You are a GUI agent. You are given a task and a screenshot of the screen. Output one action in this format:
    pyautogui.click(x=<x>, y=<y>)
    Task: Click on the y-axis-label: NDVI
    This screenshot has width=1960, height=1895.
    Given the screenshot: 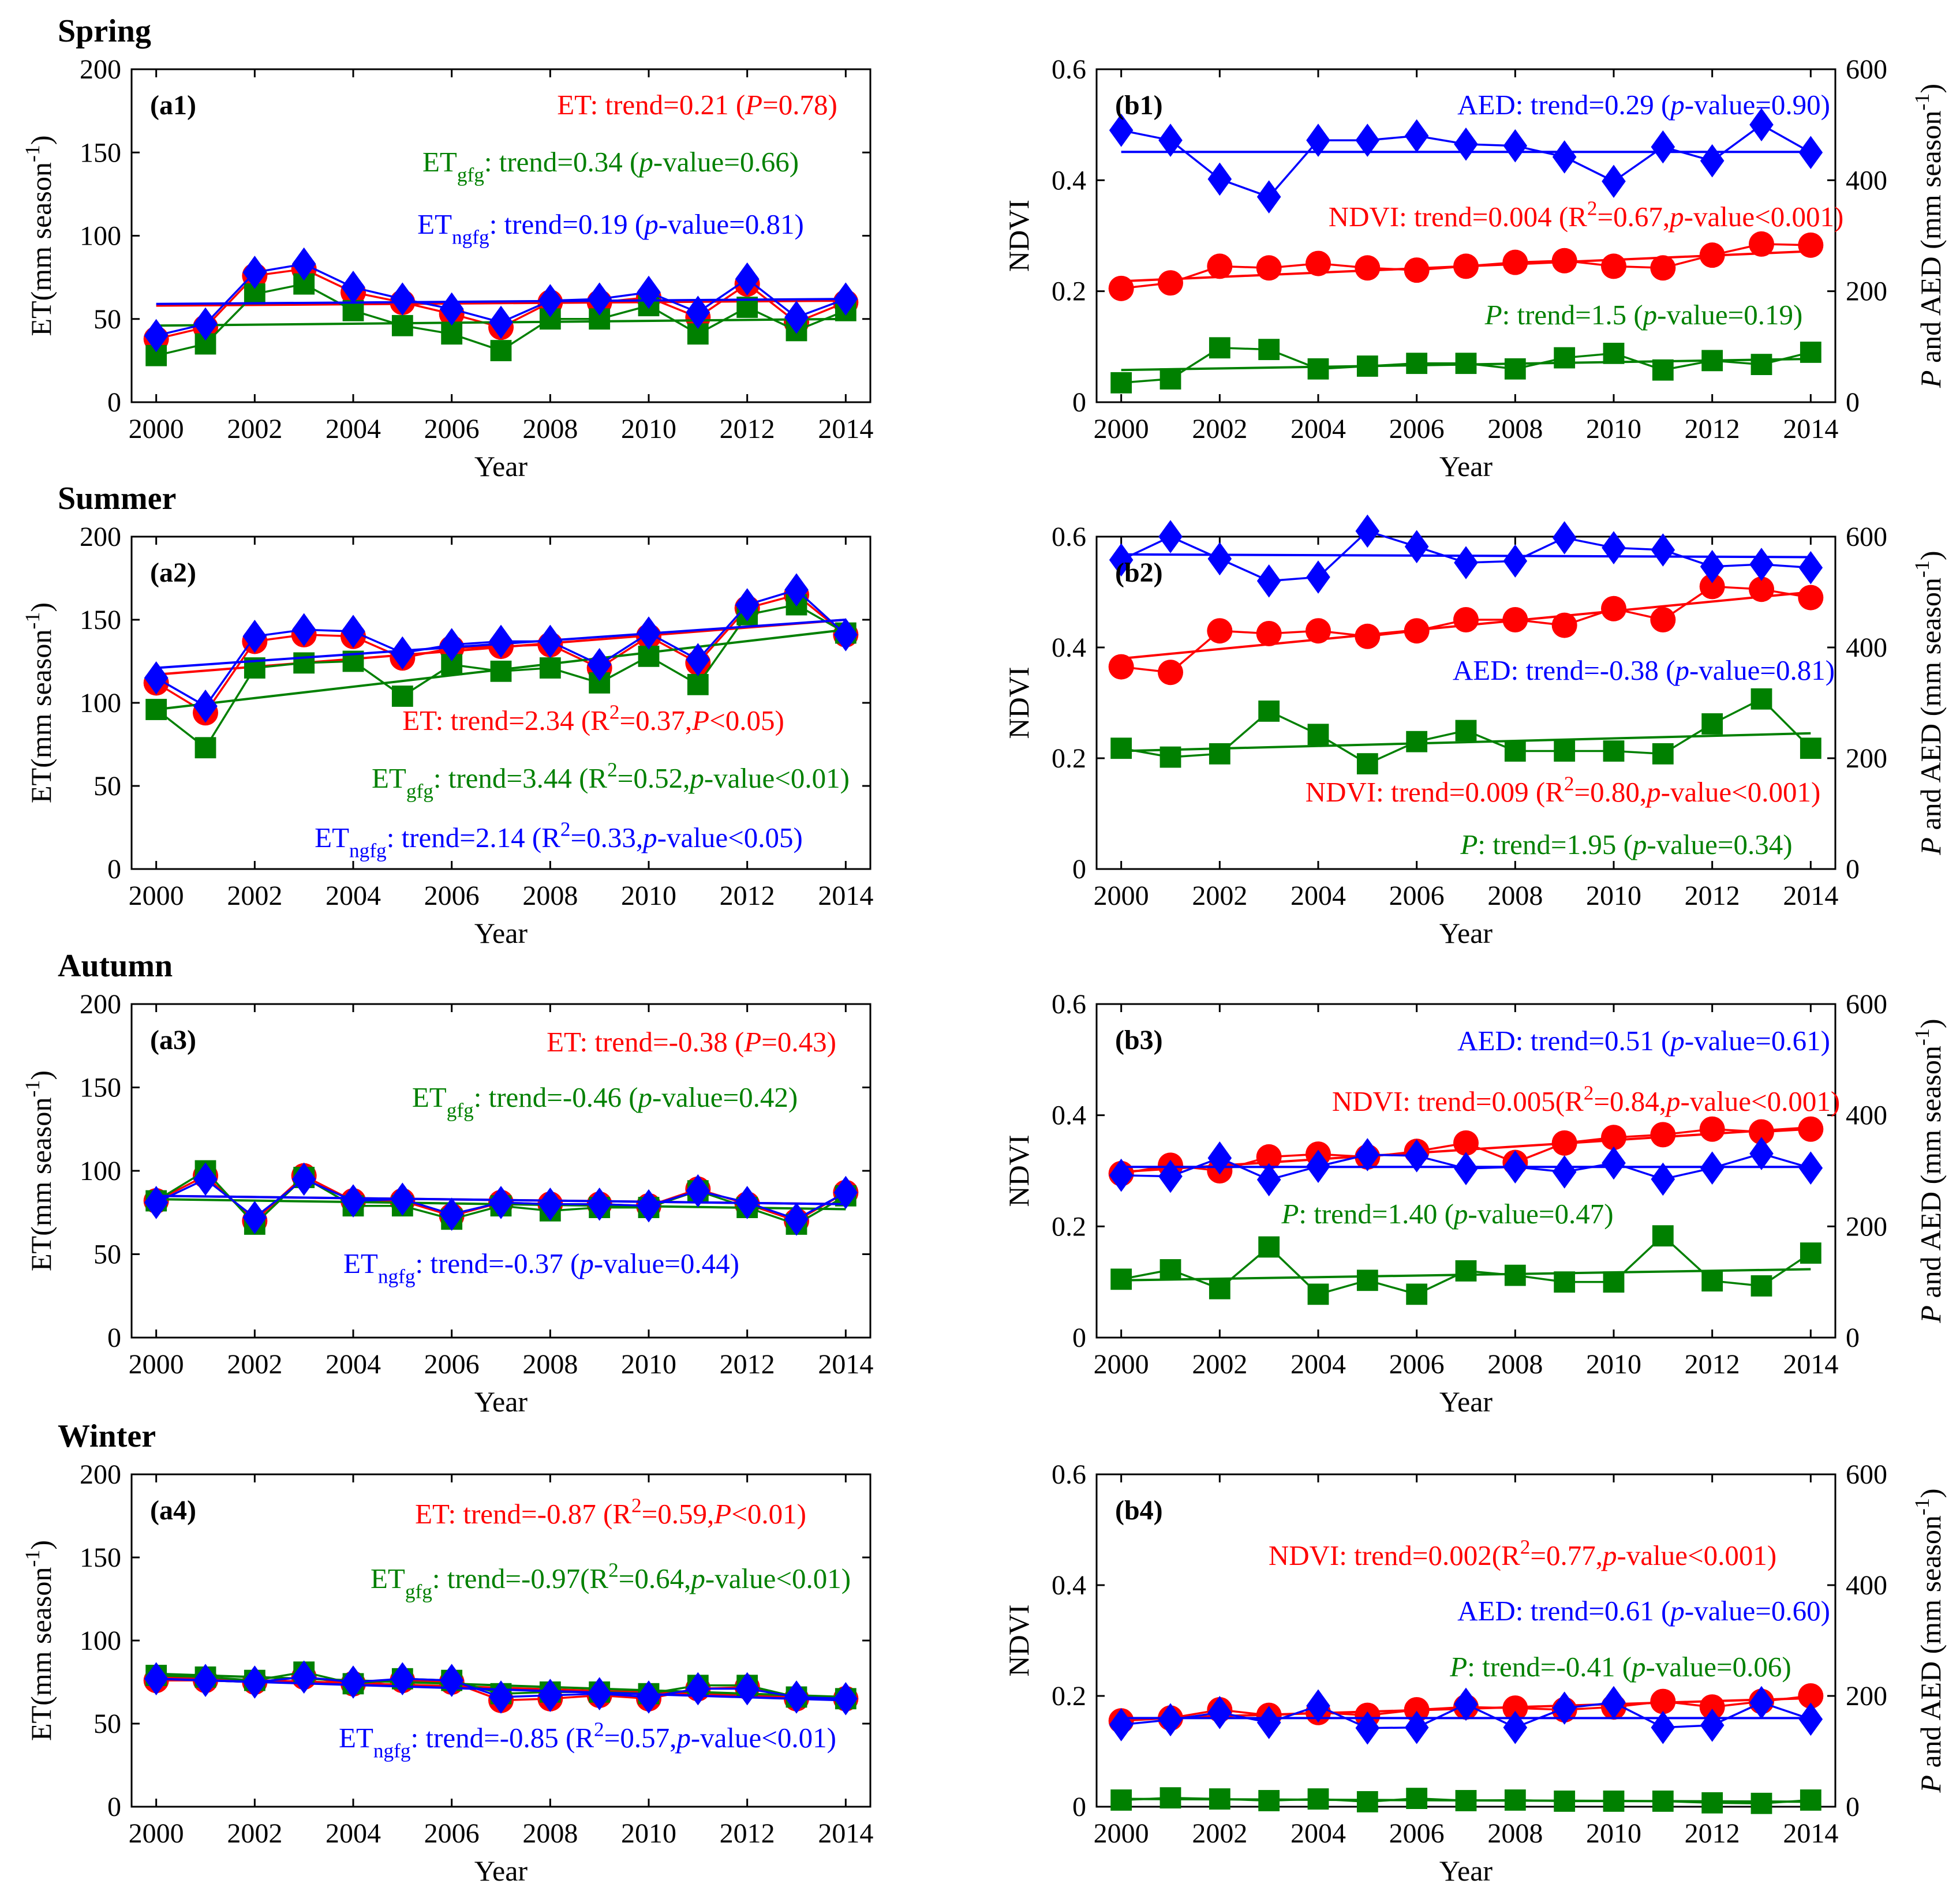 What is the action you would take?
    pyautogui.click(x=1019, y=1171)
    